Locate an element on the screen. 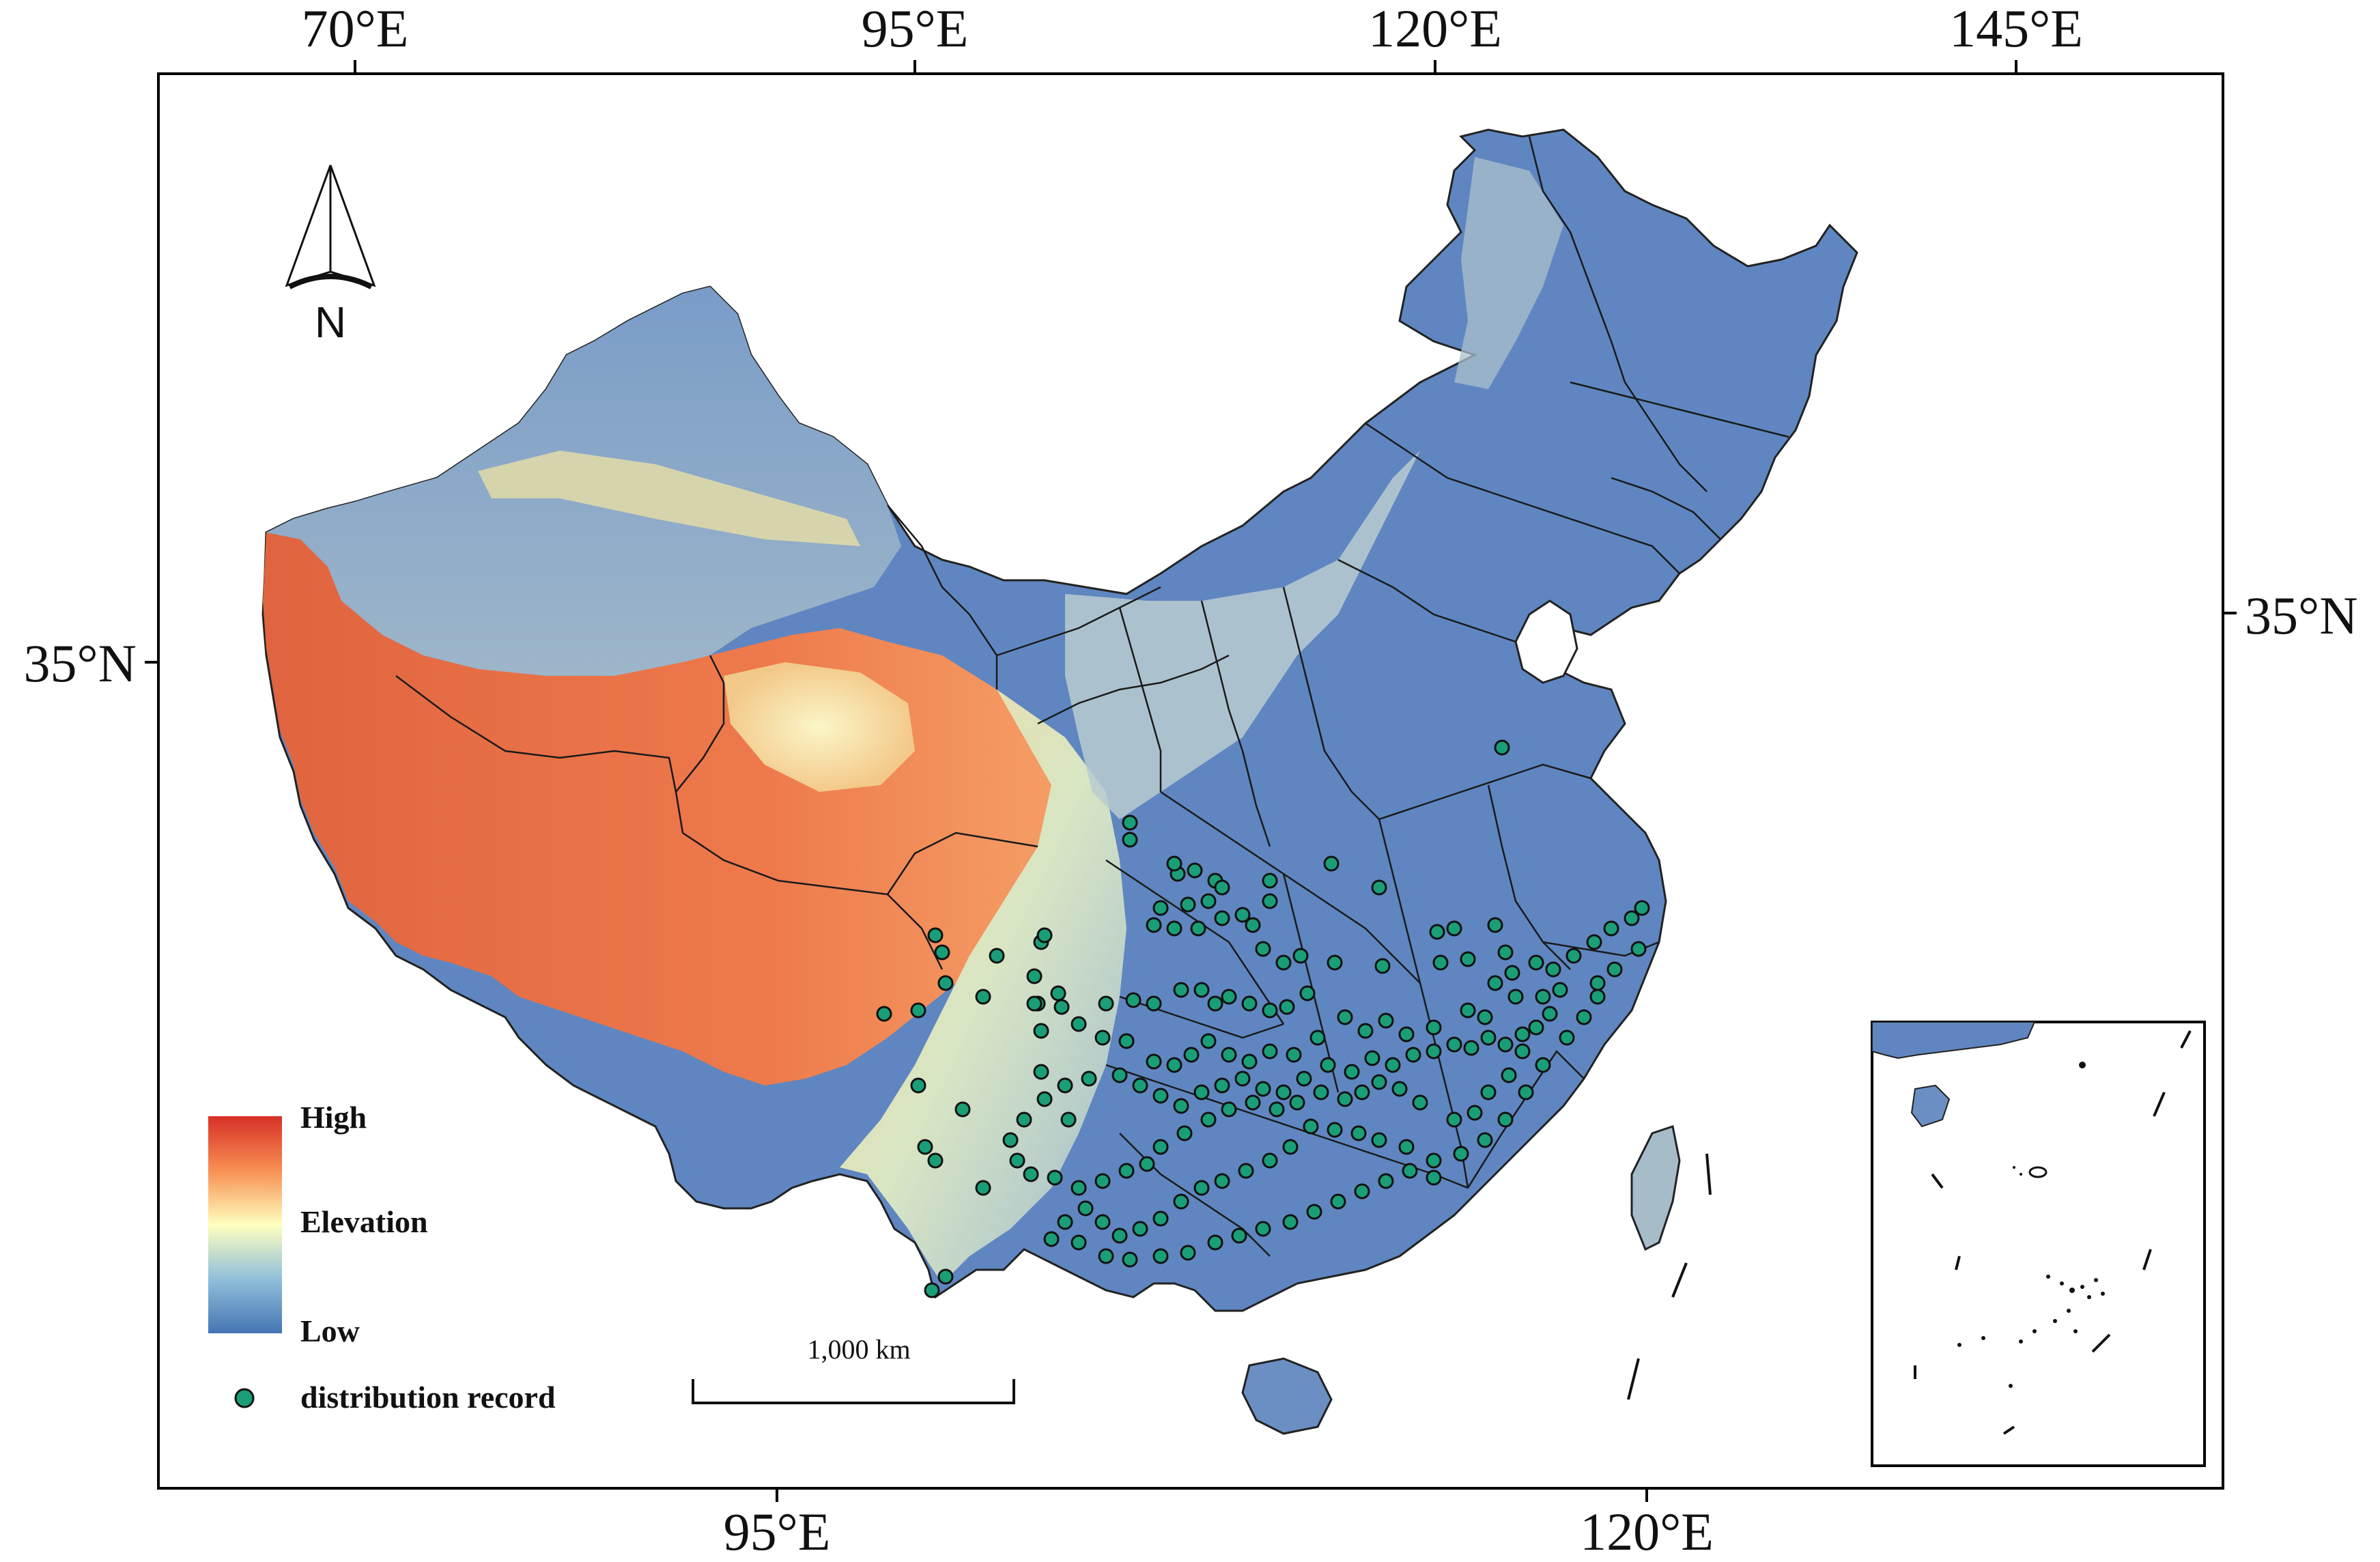 Image resolution: width=2380 pixels, height=1562 pixels. tibetan-plateau is located at coordinates (684, 808).